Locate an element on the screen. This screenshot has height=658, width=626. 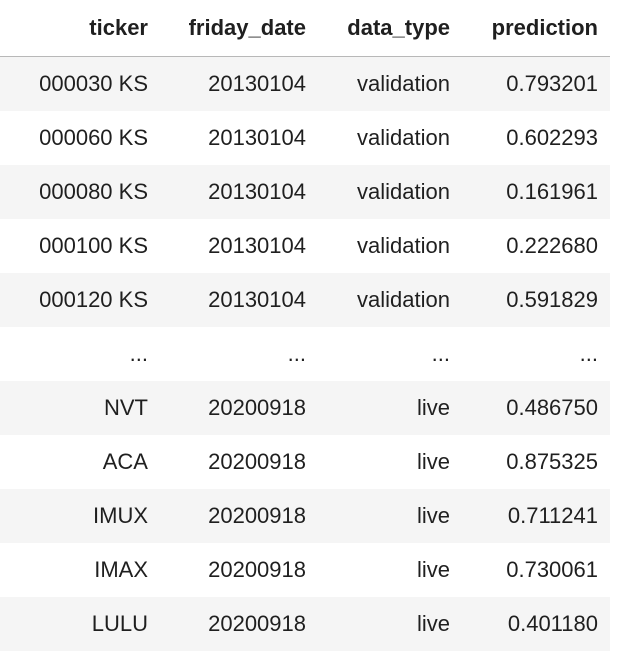
table-row: 000100 KS 20130104 validation 0.222680 is located at coordinates (305, 246).